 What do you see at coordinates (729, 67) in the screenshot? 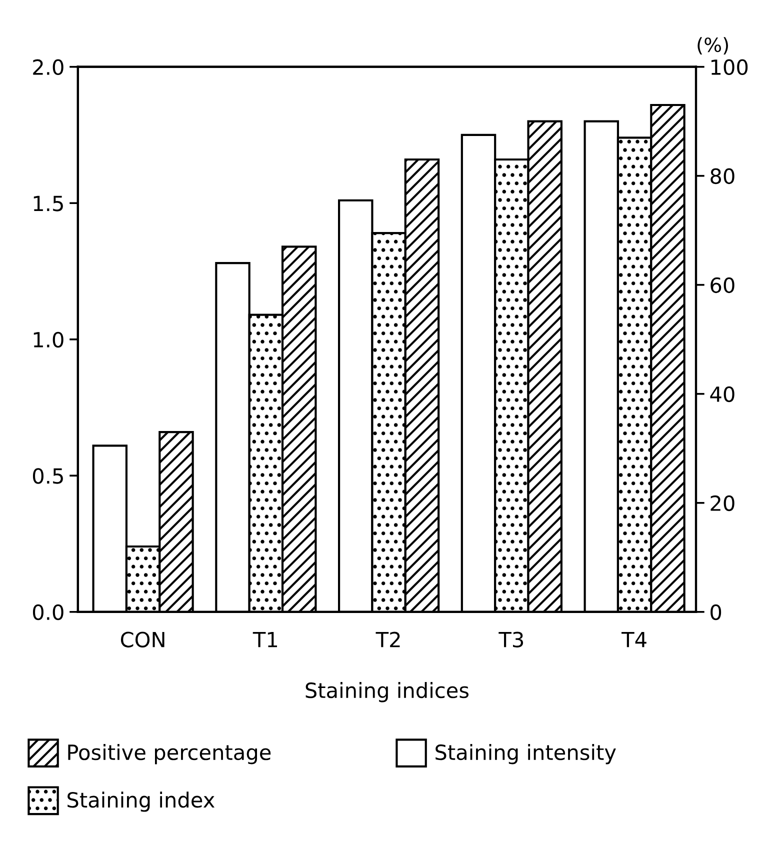
I see `y2-tick-label: 100` at bounding box center [729, 67].